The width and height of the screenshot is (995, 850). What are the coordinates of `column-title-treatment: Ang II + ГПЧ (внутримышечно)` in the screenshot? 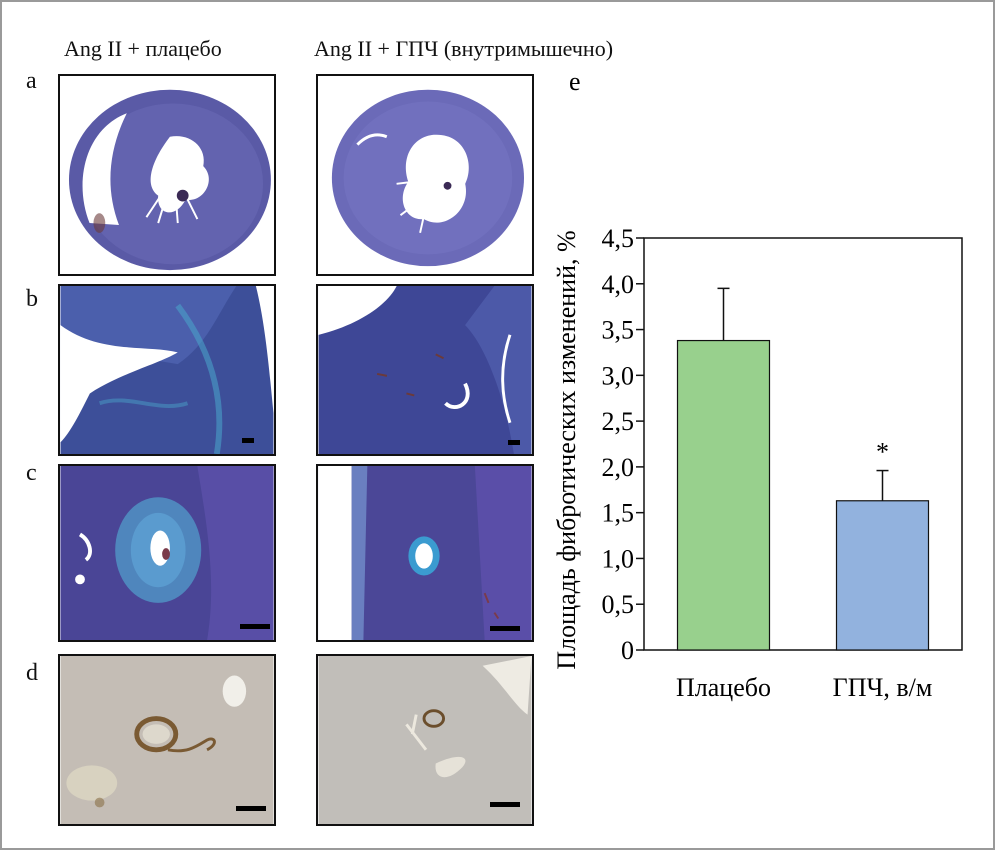 It's located at (464, 48).